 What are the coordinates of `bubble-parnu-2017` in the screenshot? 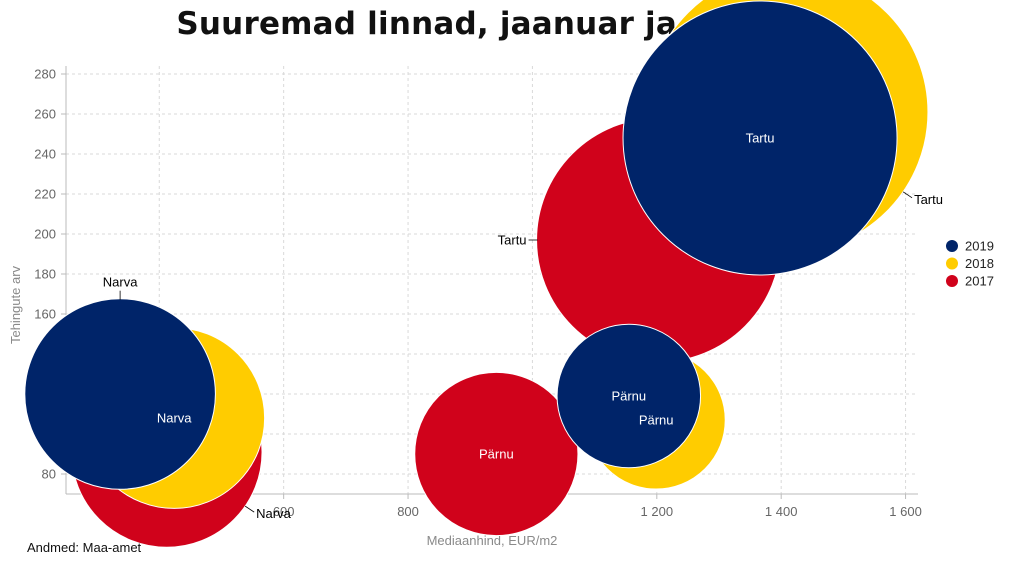 It's located at (496, 454).